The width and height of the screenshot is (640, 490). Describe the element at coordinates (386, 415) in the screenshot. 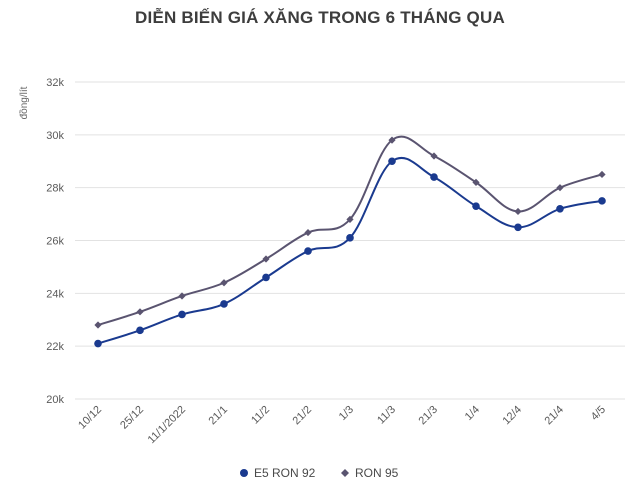

I see `x-tick-label: 11/3` at that location.